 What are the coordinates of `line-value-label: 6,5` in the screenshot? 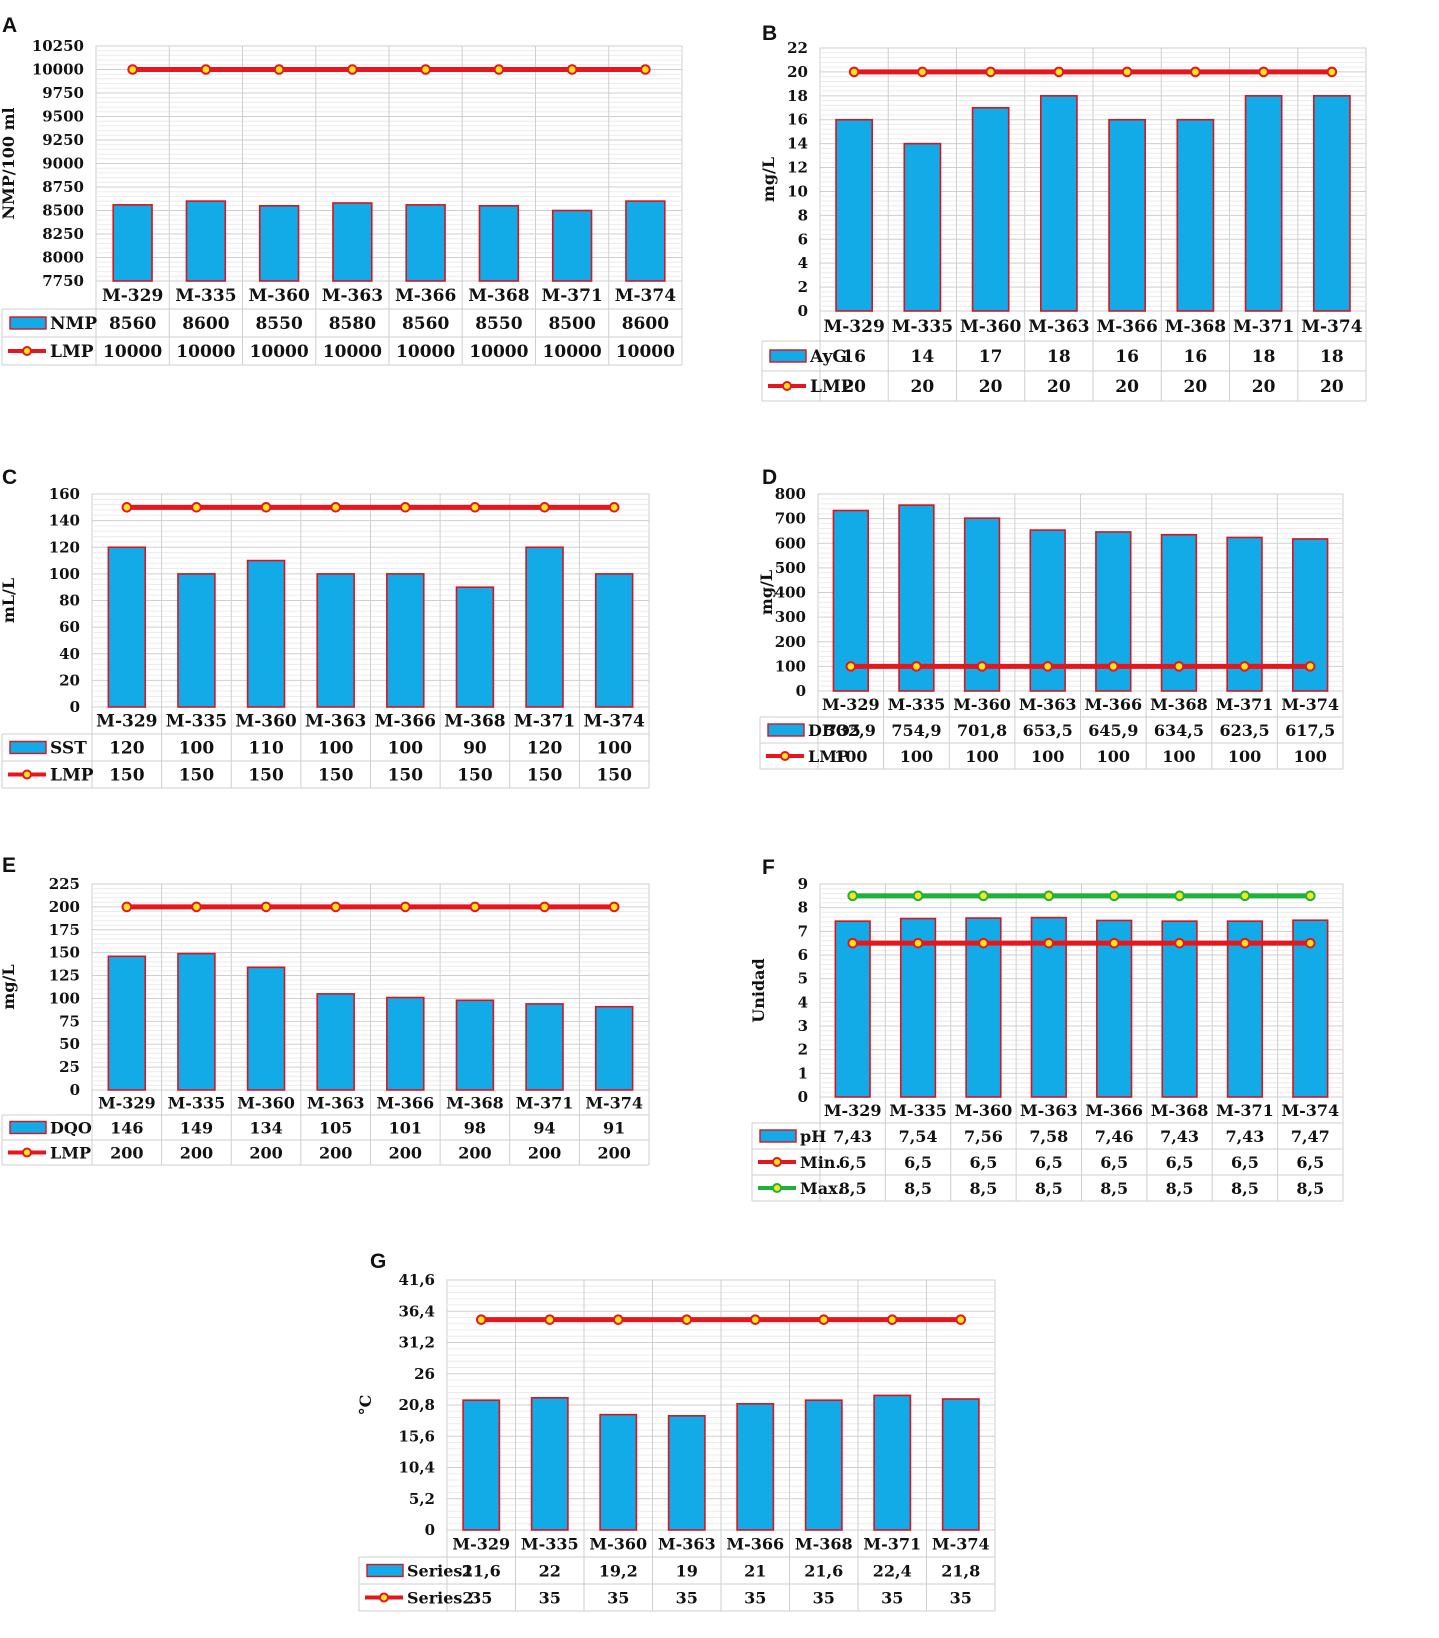 It's located at (1180, 1162).